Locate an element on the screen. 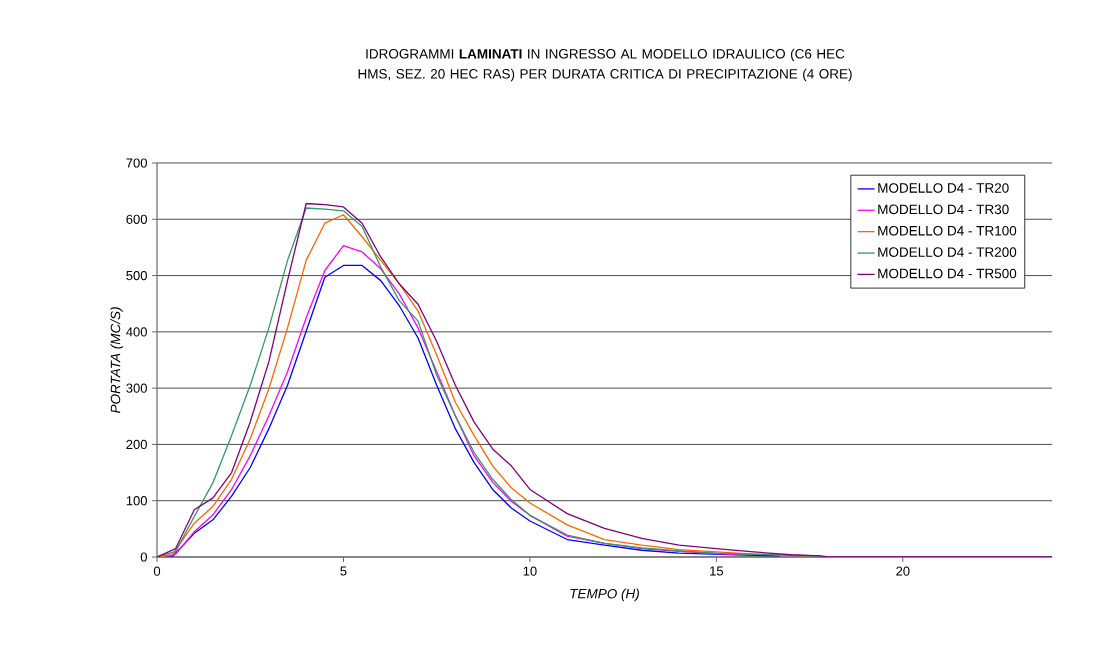  y-tick-label: 300 is located at coordinates (136, 388).